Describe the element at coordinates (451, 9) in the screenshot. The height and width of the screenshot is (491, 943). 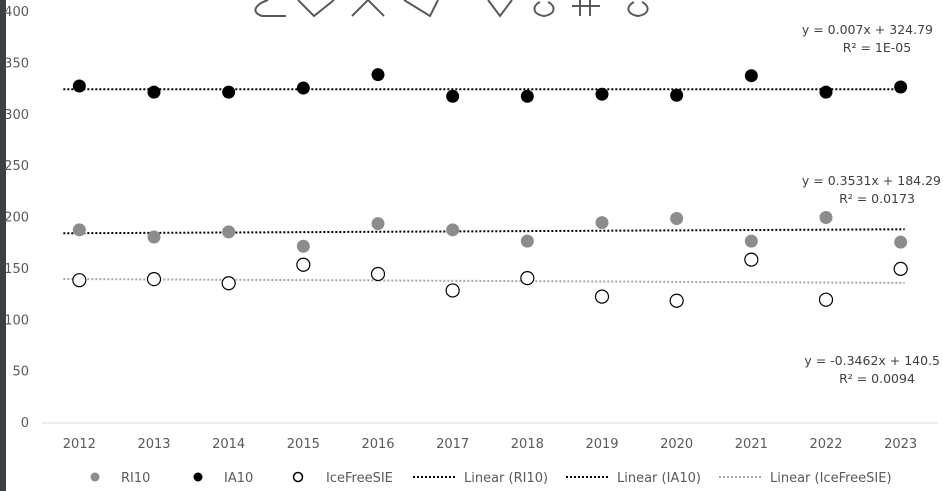
I see `cropped-title-fragment` at that location.